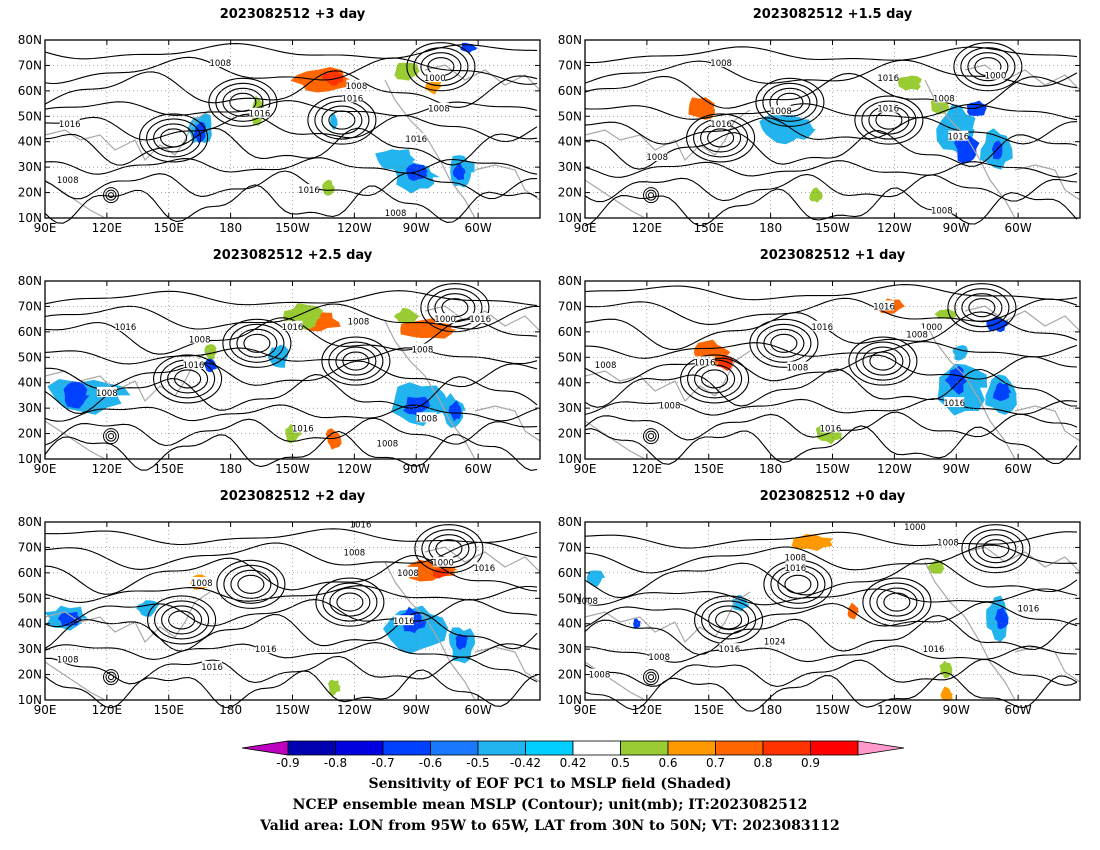  What do you see at coordinates (832, 14) in the screenshot?
I see `panel-title: 2023082512 +1.5 day` at bounding box center [832, 14].